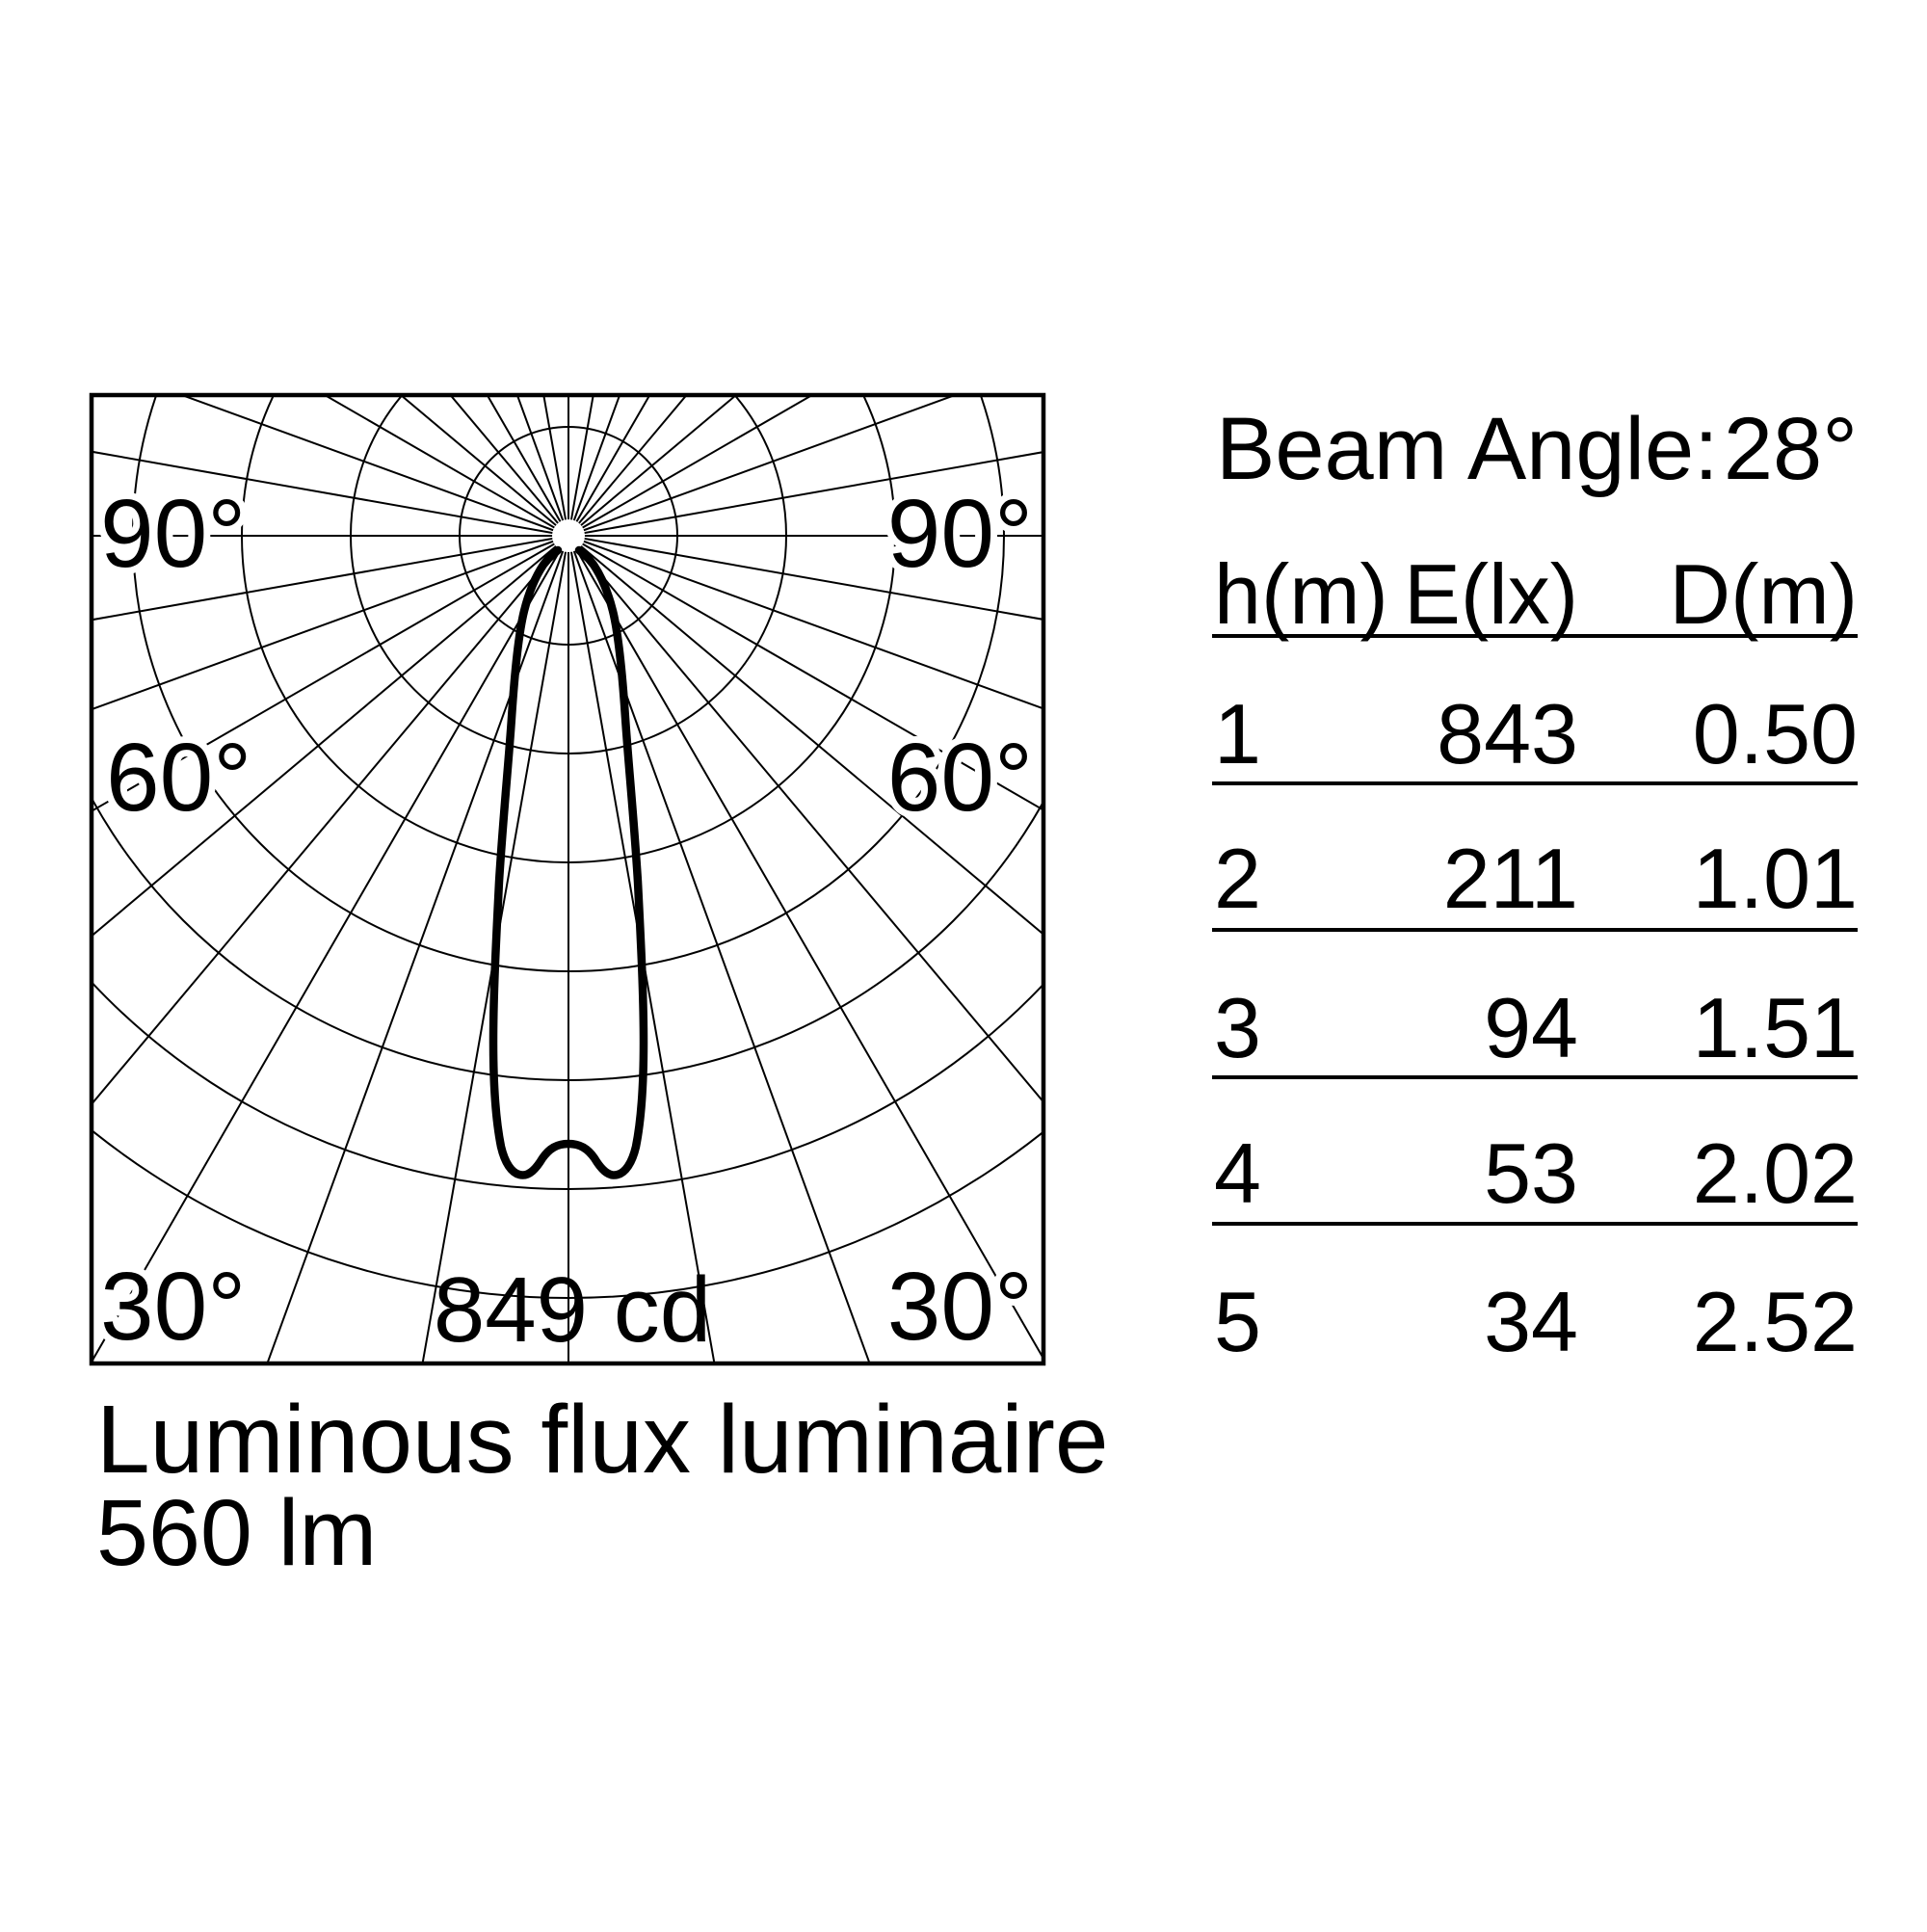 Image resolution: width=1927 pixels, height=1932 pixels. Describe the element at coordinates (960, 1307) in the screenshot. I see `angle-label-30-right: 30°` at that location.